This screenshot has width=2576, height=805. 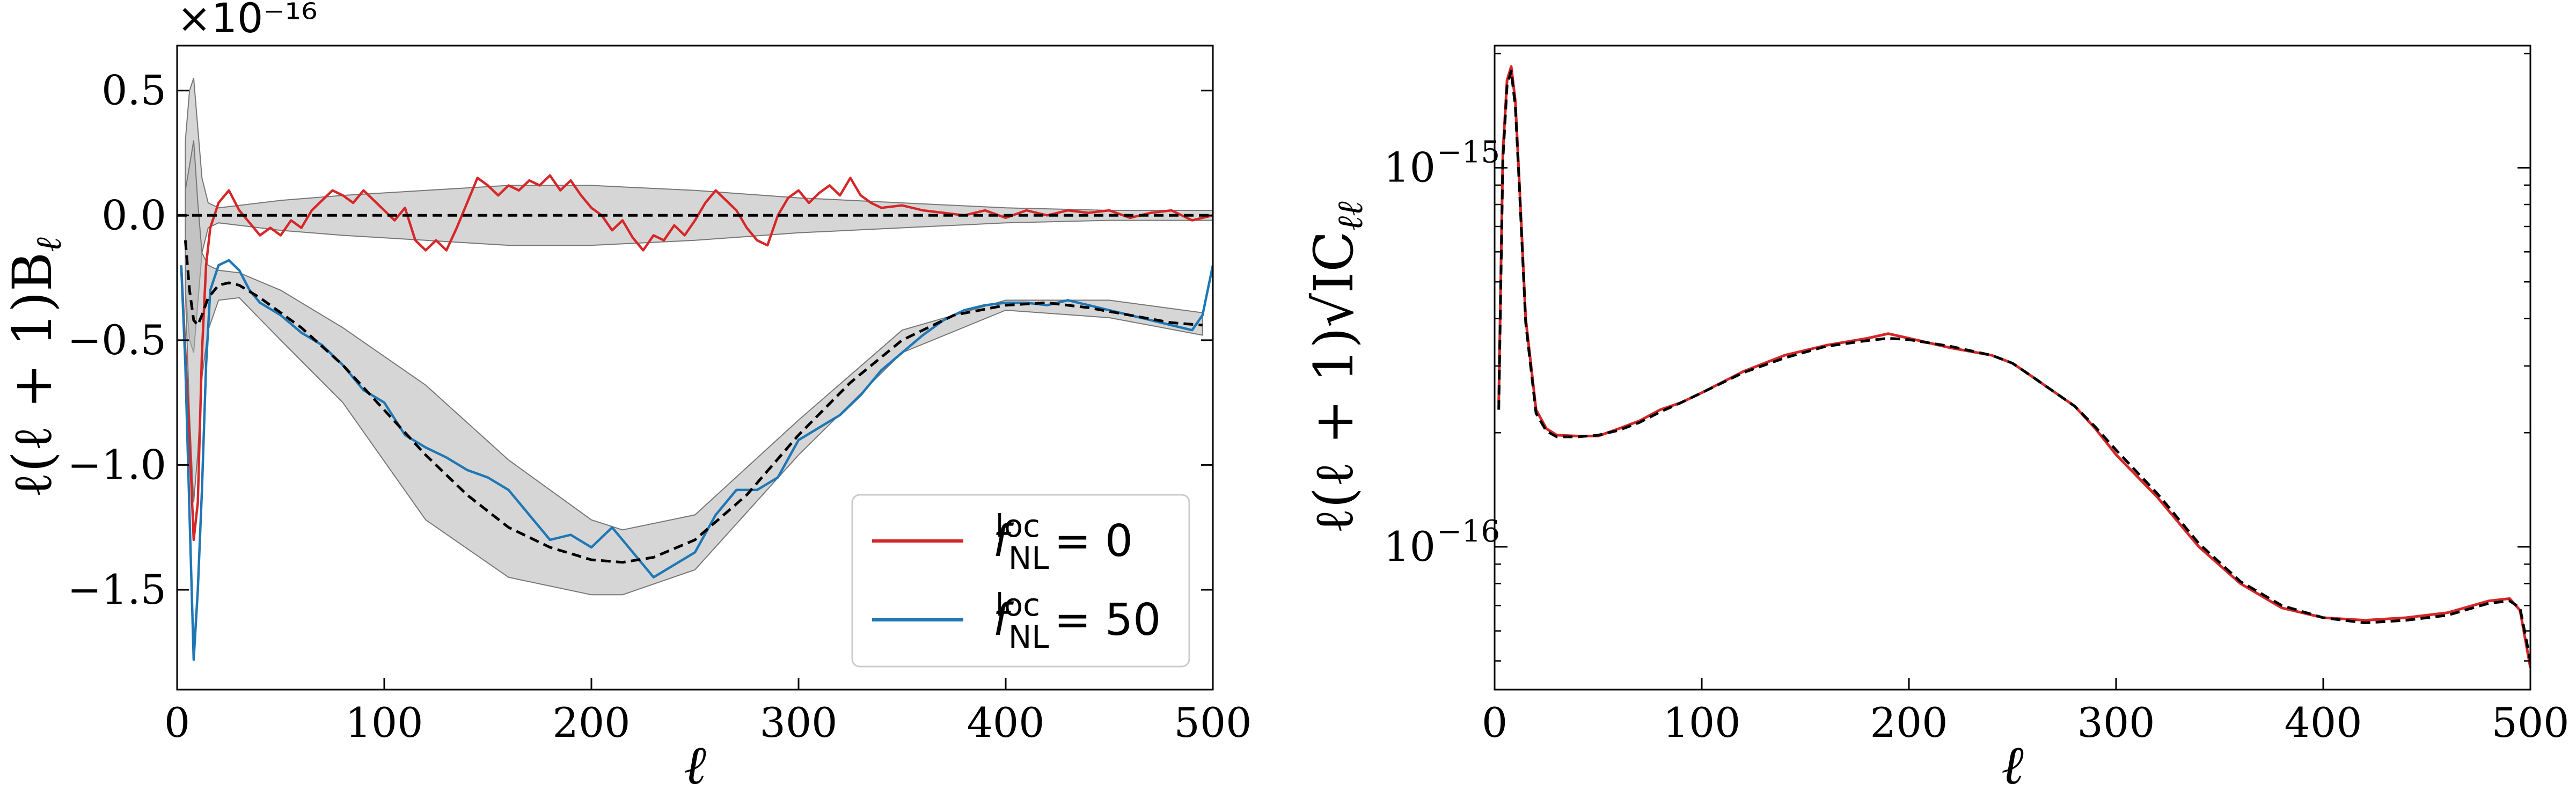 I want to click on y-axis-label-group: ℓ(ℓ + 1)Bℓ, so click(x=35, y=367).